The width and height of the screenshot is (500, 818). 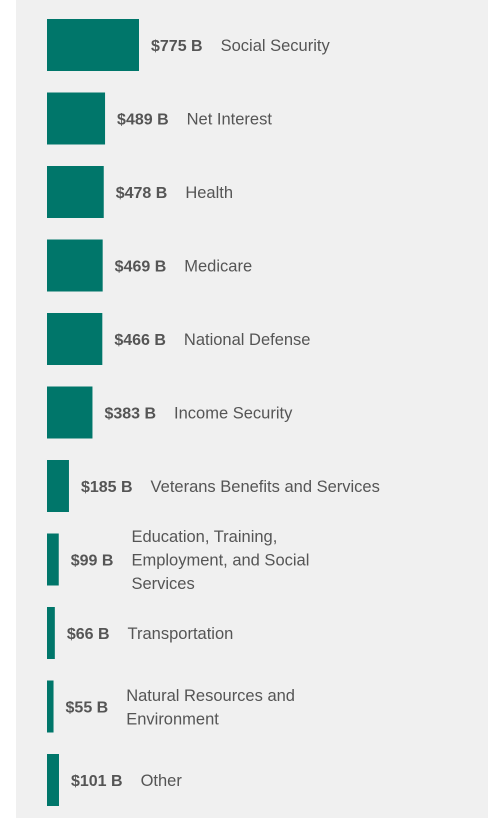 What do you see at coordinates (218, 267) in the screenshot?
I see `category-label-3: Medicare` at bounding box center [218, 267].